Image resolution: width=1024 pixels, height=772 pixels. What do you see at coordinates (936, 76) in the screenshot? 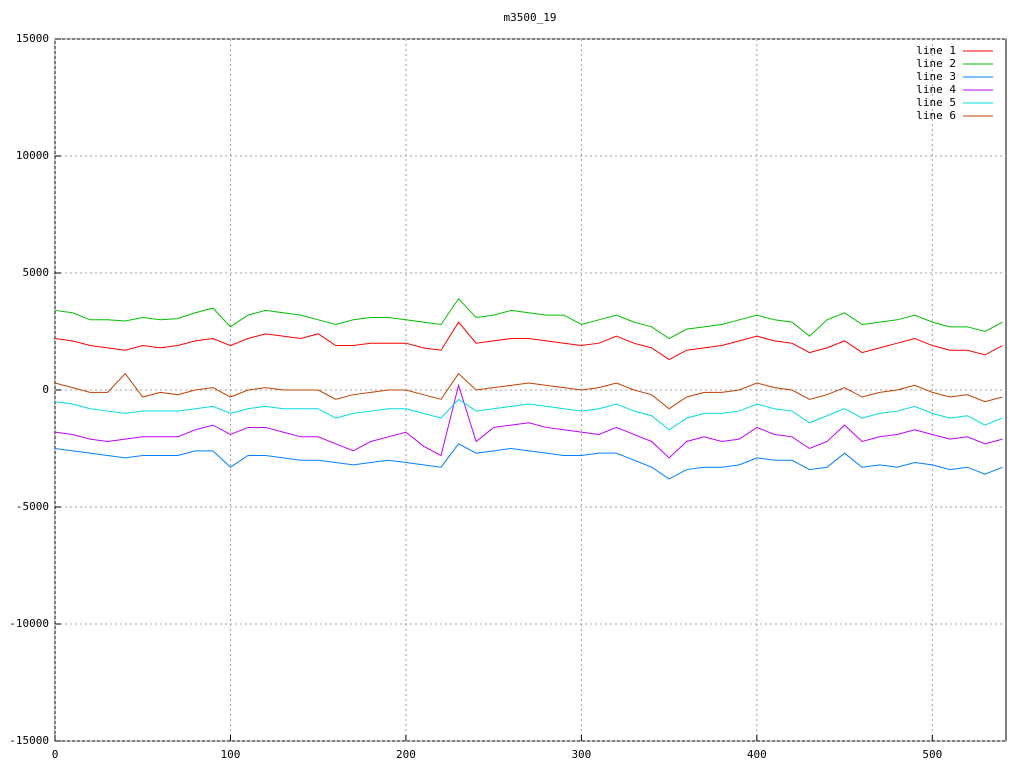
I see `legend-label: line 3` at bounding box center [936, 76].